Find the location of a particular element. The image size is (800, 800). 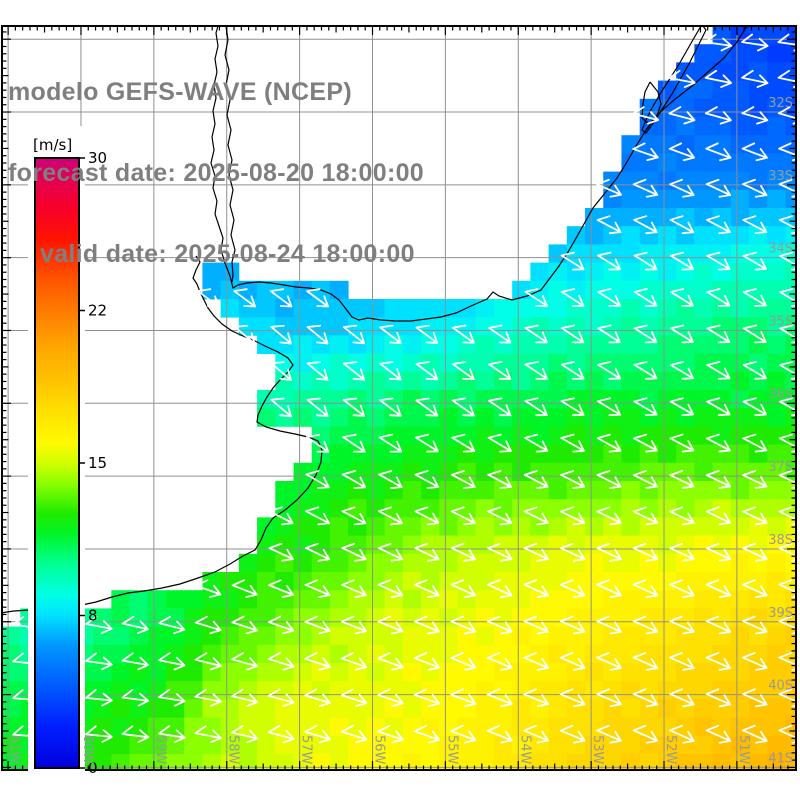

longitude-label: 52W is located at coordinates (670, 750).